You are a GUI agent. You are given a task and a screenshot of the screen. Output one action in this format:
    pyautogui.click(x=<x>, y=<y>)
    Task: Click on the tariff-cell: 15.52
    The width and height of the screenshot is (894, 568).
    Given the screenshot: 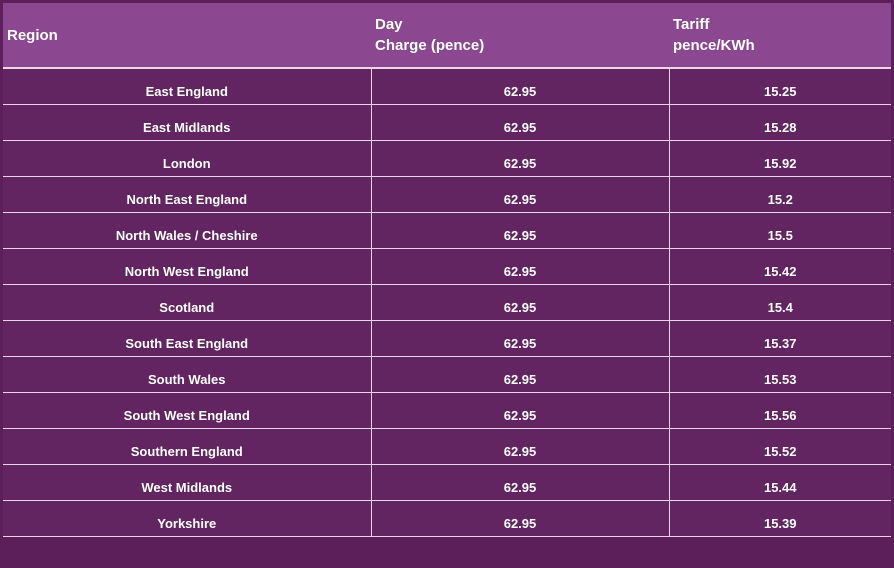 What is the action you would take?
    pyautogui.click(x=779, y=446)
    